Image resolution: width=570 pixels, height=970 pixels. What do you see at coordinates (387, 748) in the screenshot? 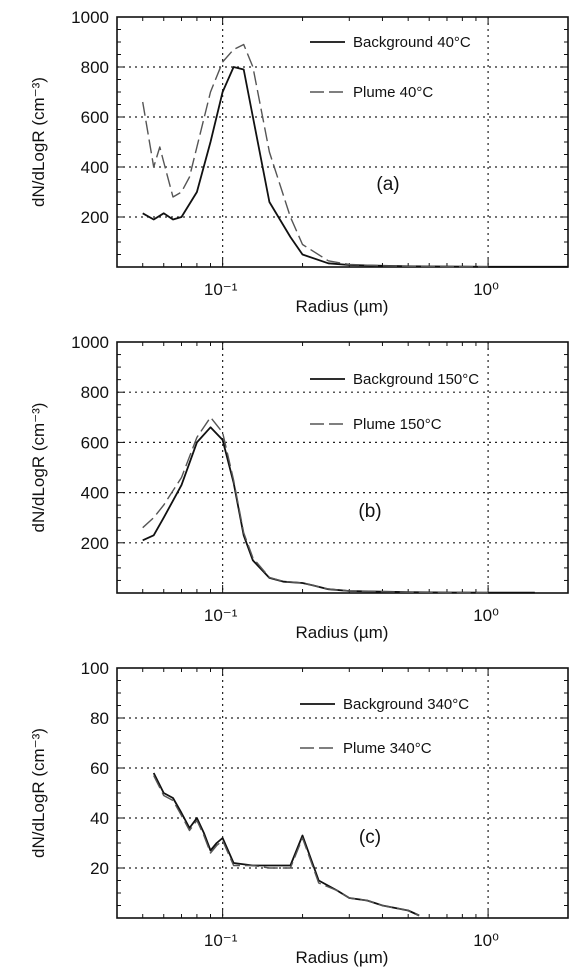
I see `legend-label: Plume 340°C` at bounding box center [387, 748].